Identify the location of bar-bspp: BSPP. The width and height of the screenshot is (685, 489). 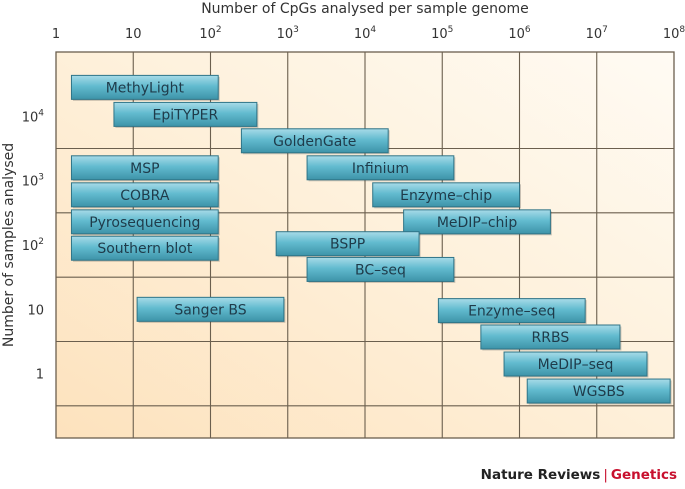
(348, 244).